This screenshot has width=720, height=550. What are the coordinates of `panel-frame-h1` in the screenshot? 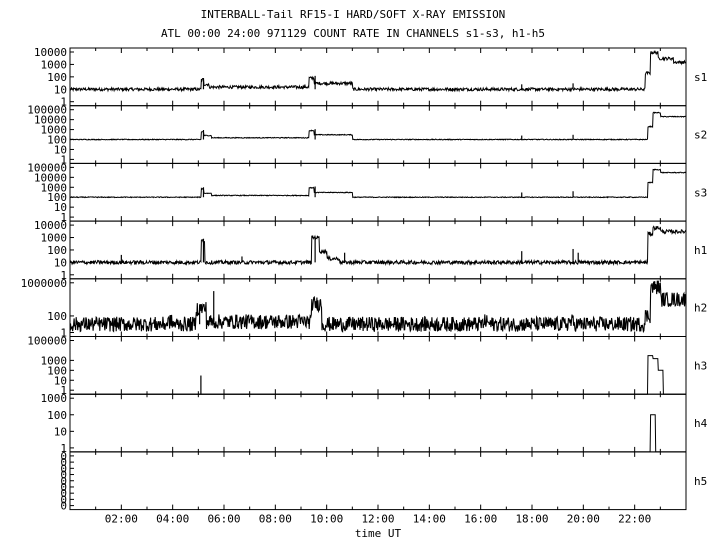 It's located at (378, 250).